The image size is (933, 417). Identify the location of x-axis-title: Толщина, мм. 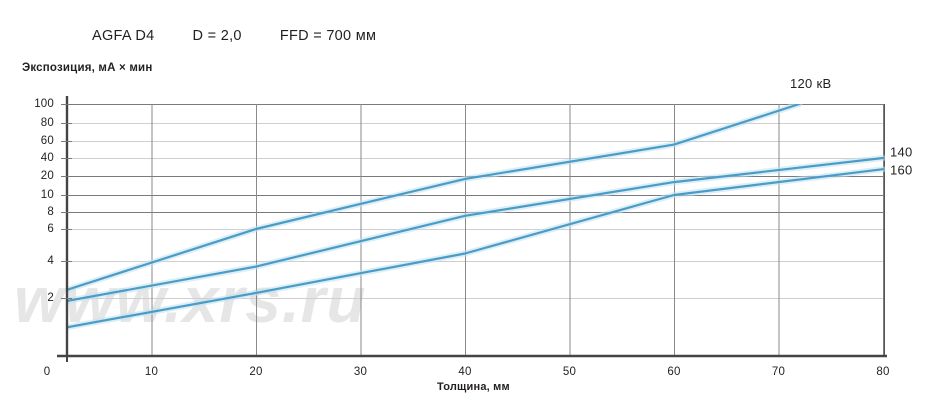
(473, 387).